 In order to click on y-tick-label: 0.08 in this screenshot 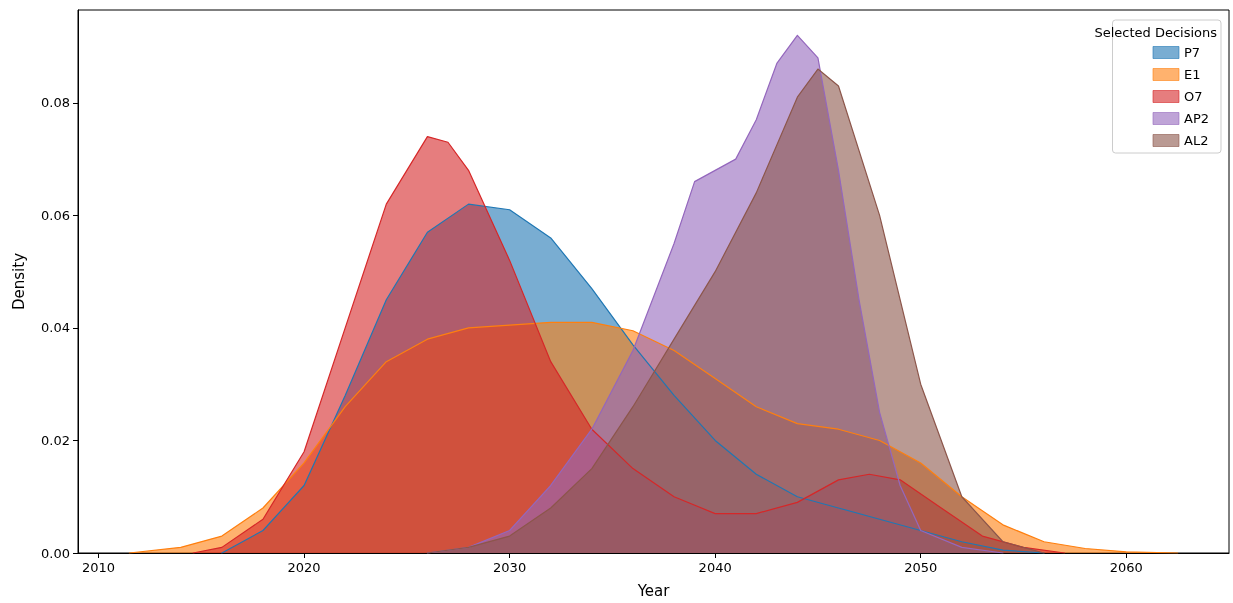, I will do `click(55, 103)`.